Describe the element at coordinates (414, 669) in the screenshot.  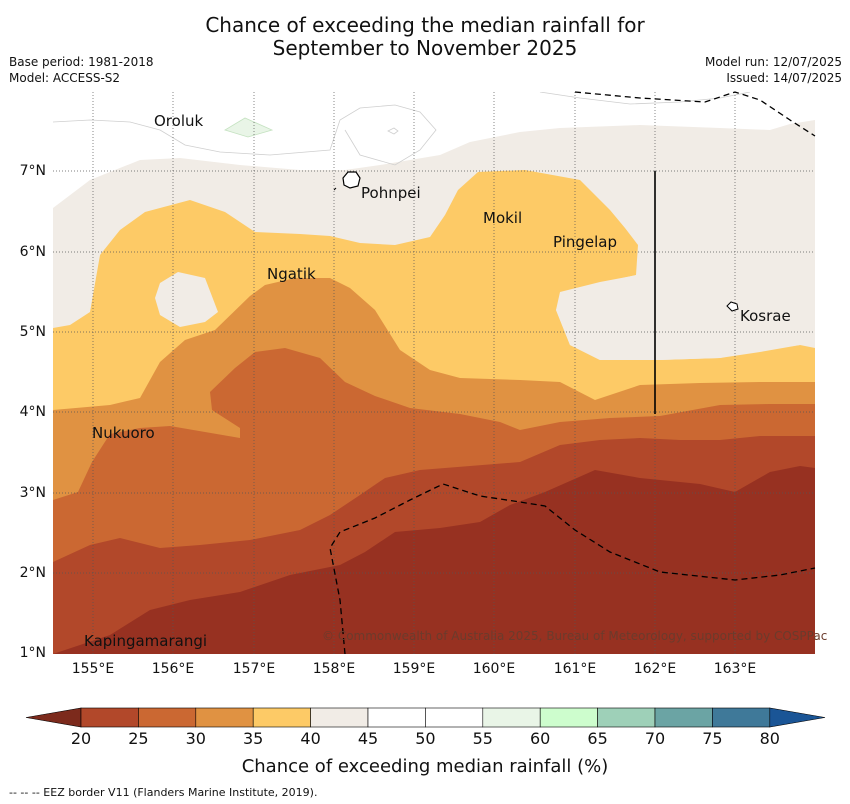
I see `lon-label-159: 159°E` at that location.